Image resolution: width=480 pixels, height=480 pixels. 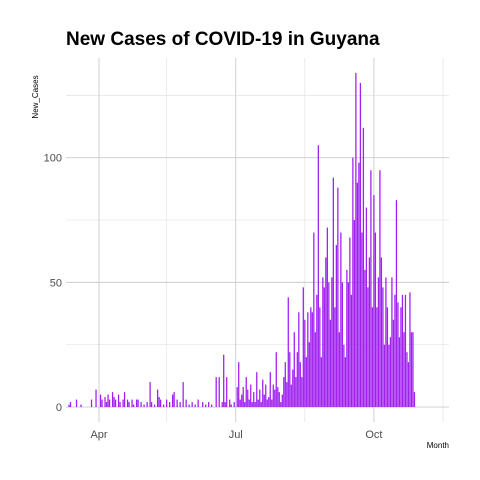 I want to click on x-tick-label: Apr, so click(x=98, y=435).